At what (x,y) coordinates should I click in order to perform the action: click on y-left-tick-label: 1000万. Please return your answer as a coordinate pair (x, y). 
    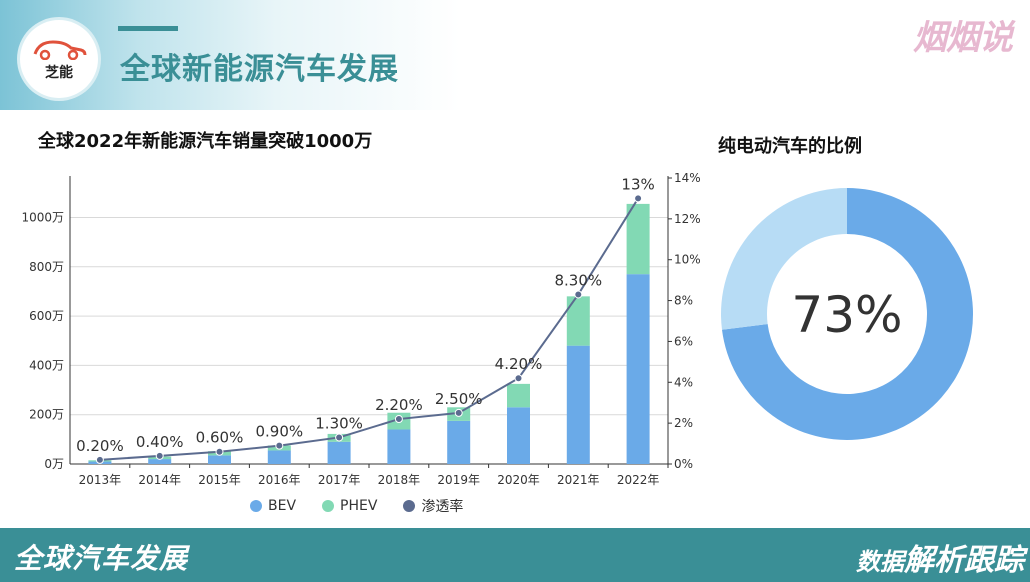
    Looking at the image, I should click on (42, 217).